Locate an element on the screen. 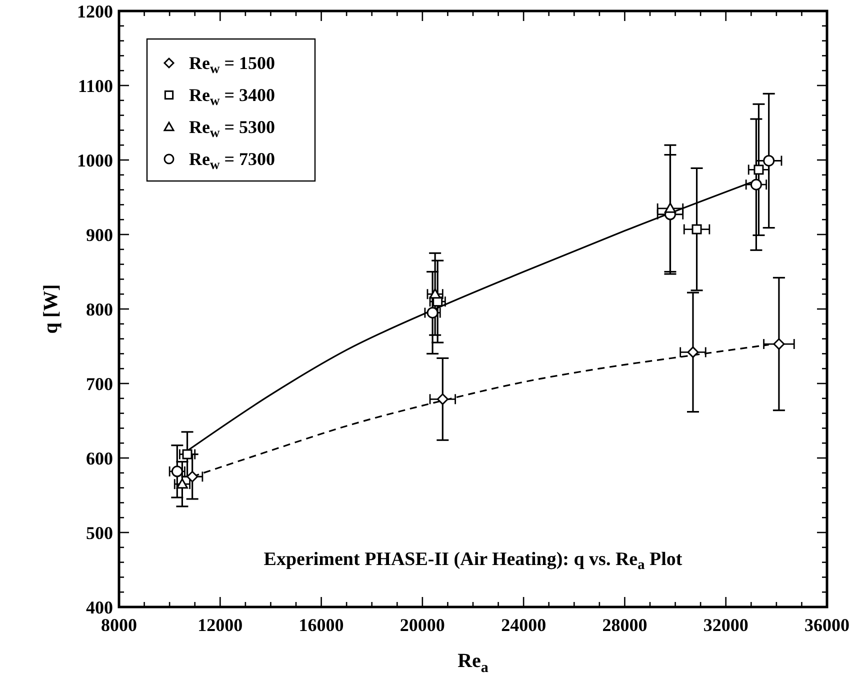 The image size is (861, 685). y-axis-title: q [W] is located at coordinates (51, 309).